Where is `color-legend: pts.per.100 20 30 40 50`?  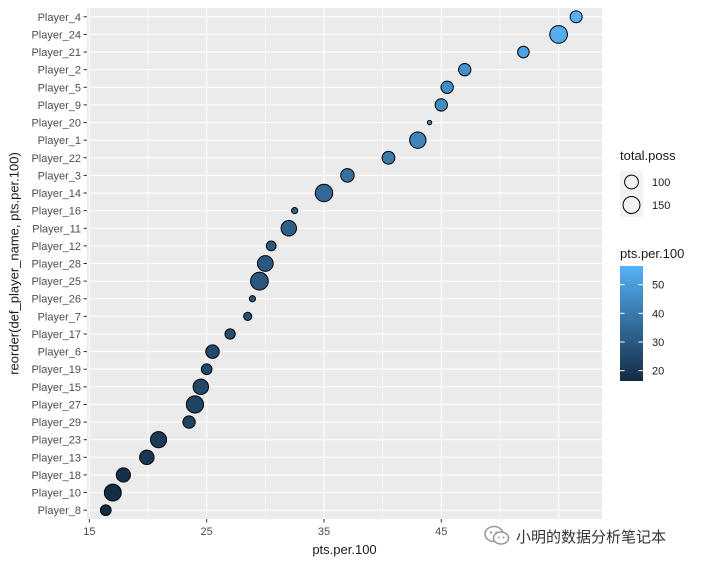 color-legend: pts.per.100 20 30 40 50 is located at coordinates (652, 313).